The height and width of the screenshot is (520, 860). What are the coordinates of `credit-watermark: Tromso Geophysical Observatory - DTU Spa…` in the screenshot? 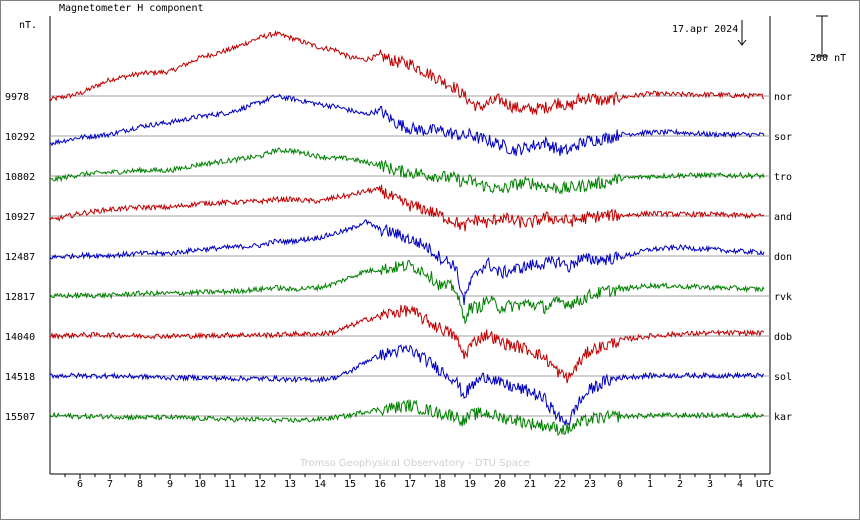 It's located at (414, 463).